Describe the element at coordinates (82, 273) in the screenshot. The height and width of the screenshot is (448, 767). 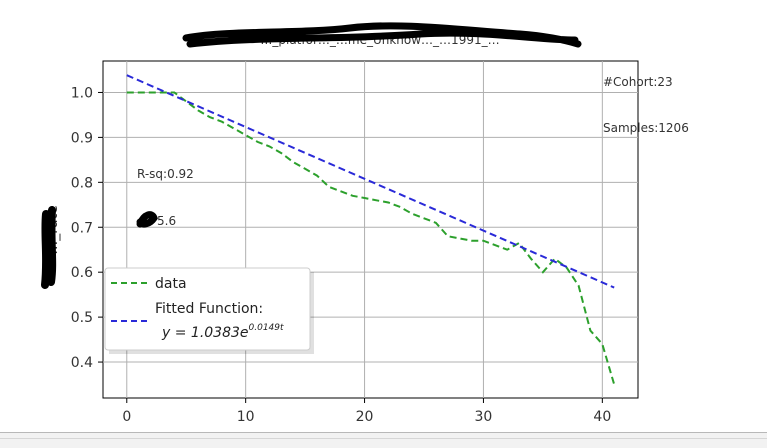
I see `y-tick-label: 0.6` at that location.